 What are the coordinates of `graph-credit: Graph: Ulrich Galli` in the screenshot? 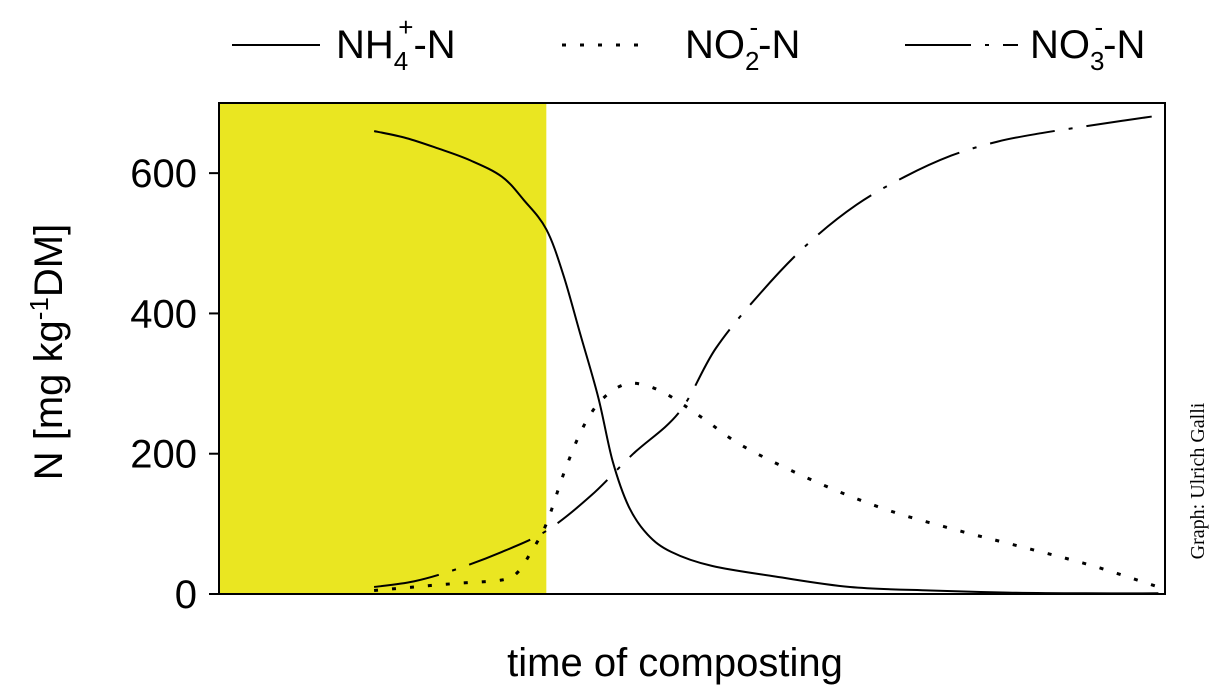 It's located at (1198, 480).